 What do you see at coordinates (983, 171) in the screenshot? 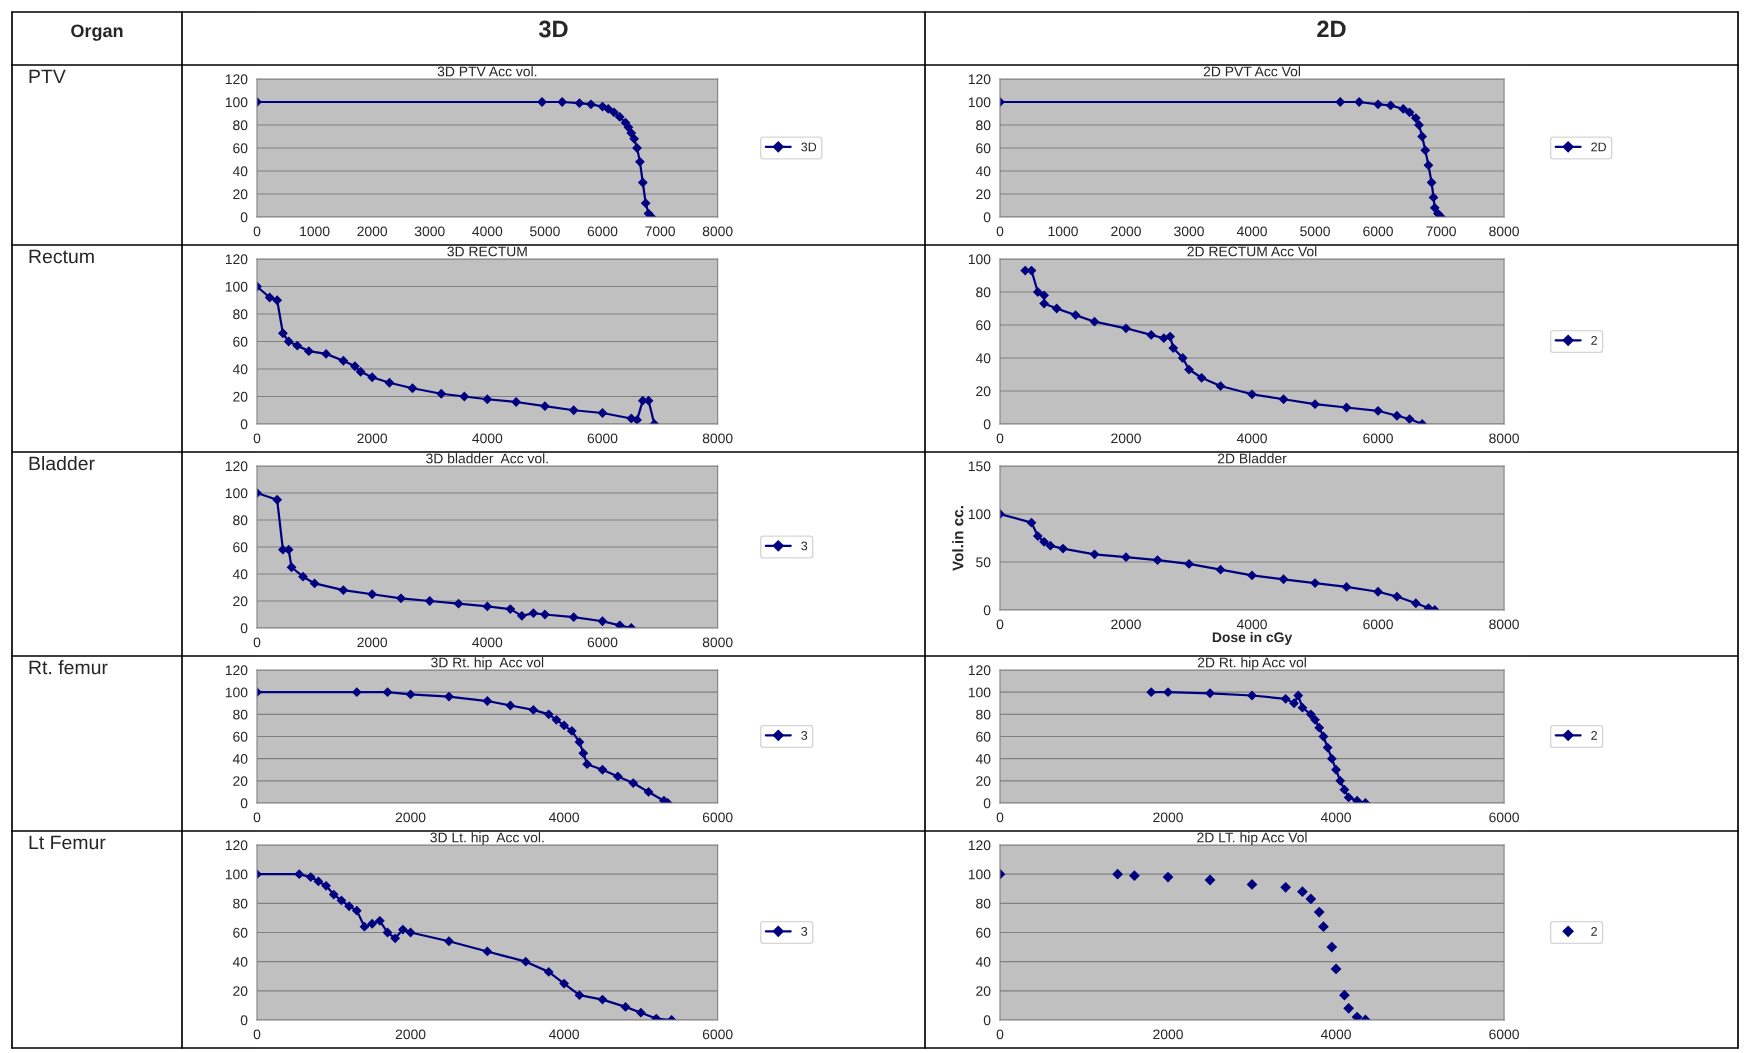
I see `y-tick-label: 40` at bounding box center [983, 171].